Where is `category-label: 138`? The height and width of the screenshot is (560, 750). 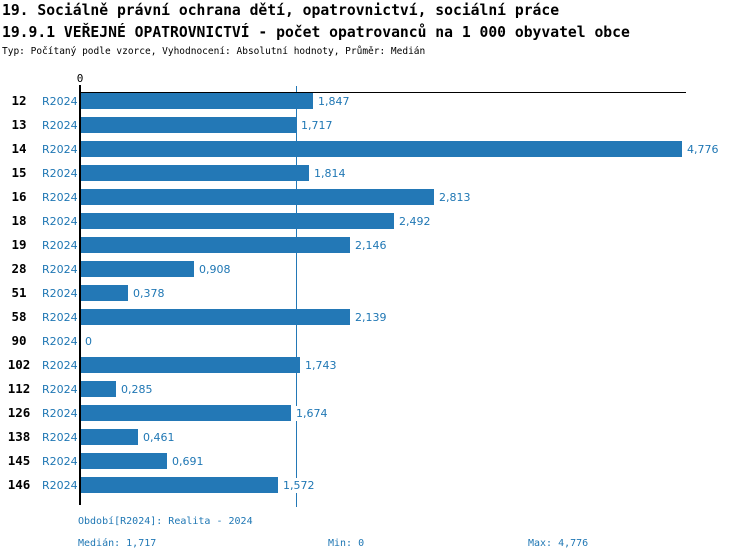
category-label: 138 is located at coordinates (19, 436).